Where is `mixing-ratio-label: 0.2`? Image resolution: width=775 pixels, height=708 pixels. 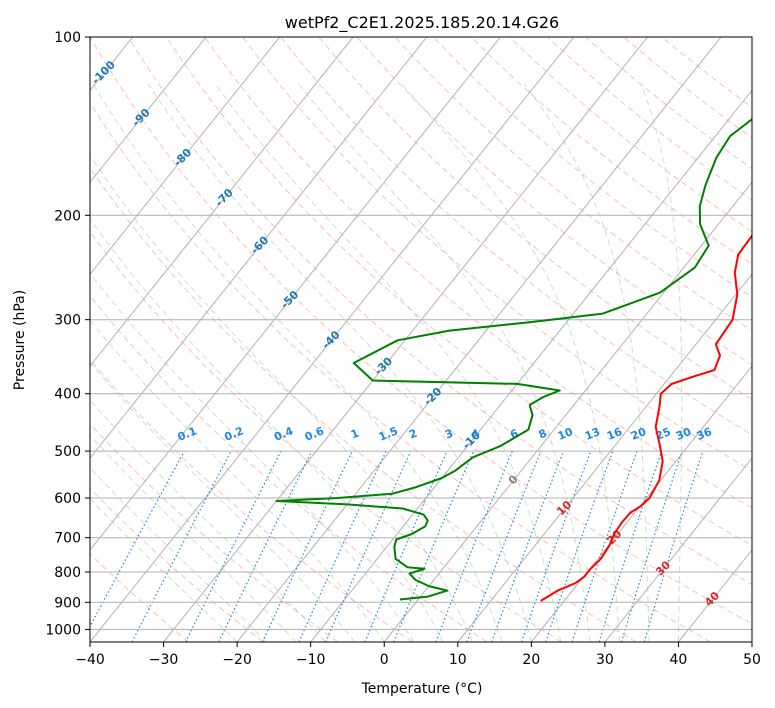
mixing-ratio-label: 0.2 is located at coordinates (234, 433).